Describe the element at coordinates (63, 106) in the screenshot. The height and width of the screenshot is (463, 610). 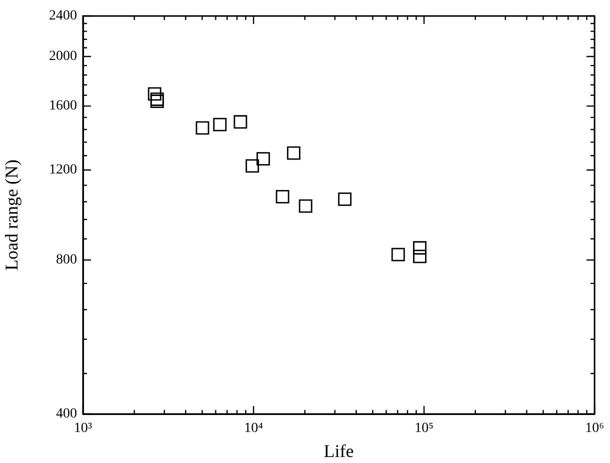
I see `y-tick-label: 1600` at that location.